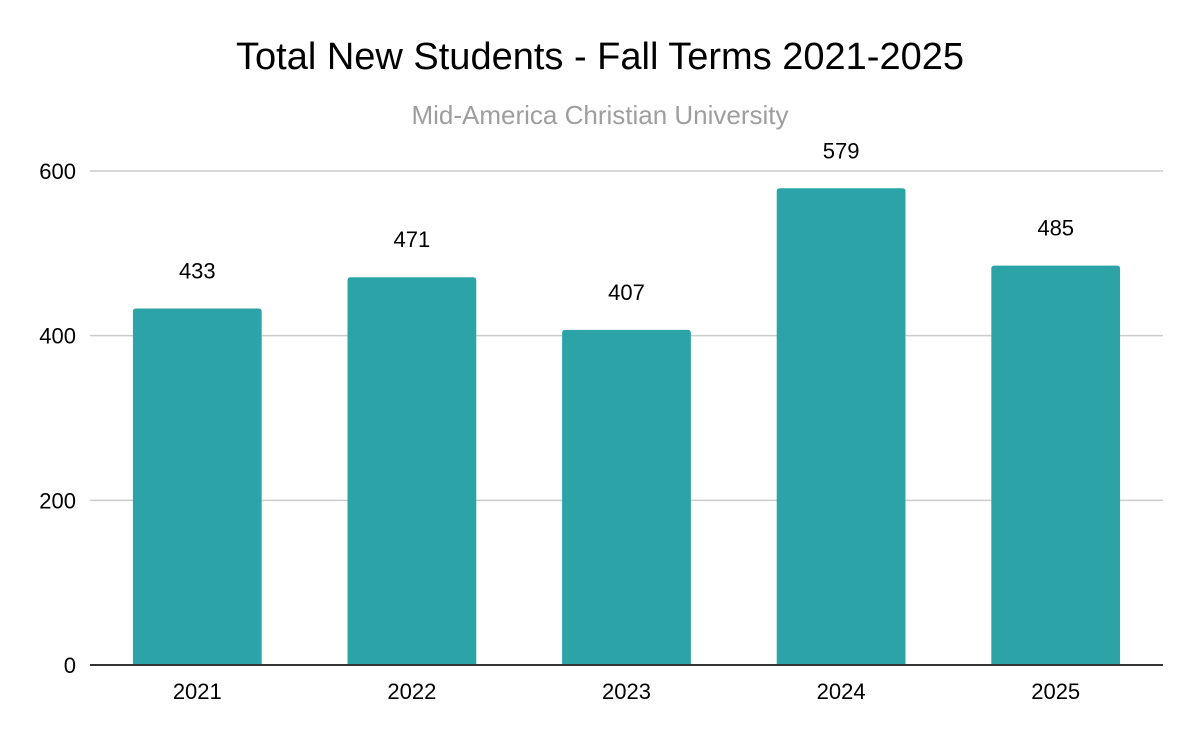  Describe the element at coordinates (57, 171) in the screenshot. I see `y-tick-label: 600` at that location.